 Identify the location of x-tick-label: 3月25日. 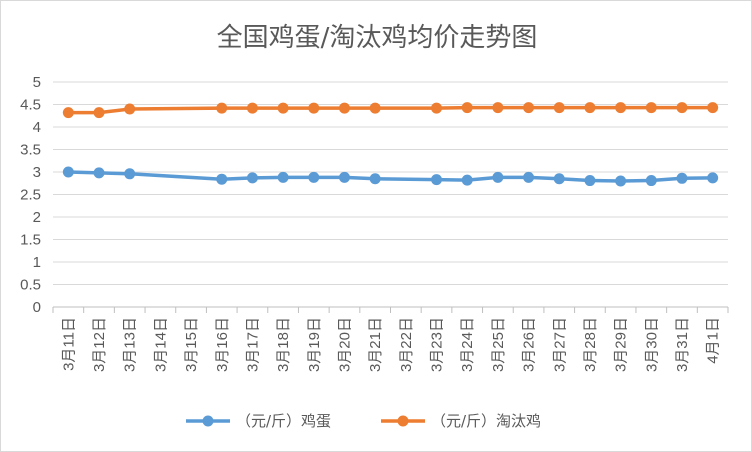
(498, 344).